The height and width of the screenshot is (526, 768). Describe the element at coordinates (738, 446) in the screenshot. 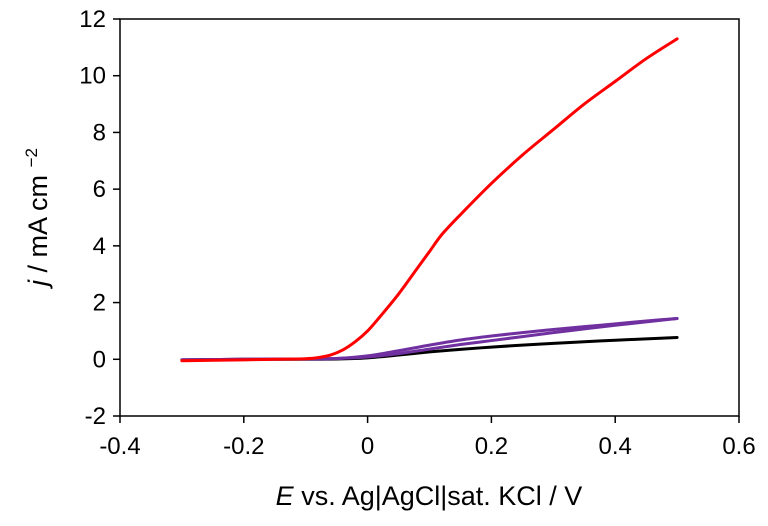

I see `x-tick-label: 0.6` at that location.